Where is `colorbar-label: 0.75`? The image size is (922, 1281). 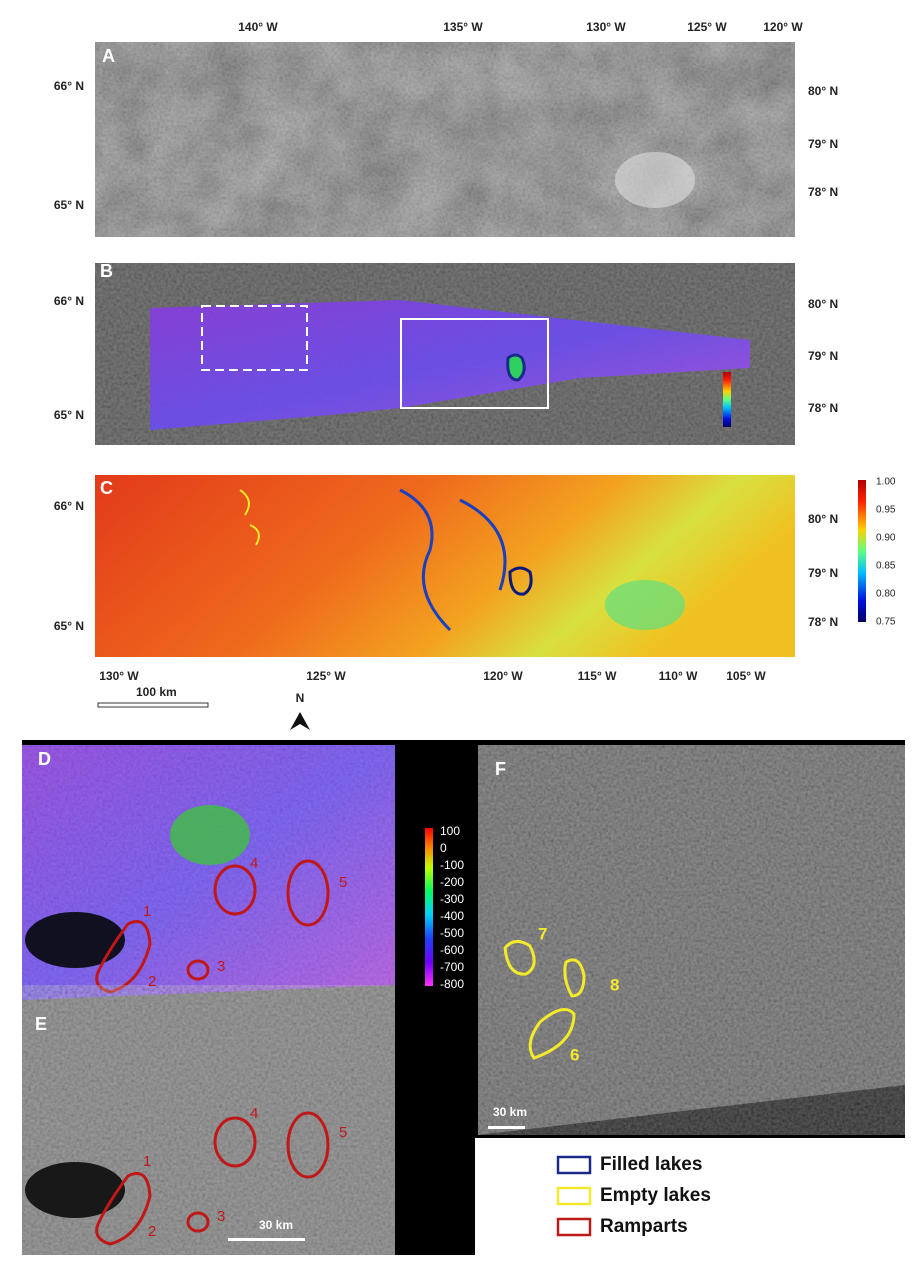 colorbar-label: 0.75 is located at coordinates (886, 622).